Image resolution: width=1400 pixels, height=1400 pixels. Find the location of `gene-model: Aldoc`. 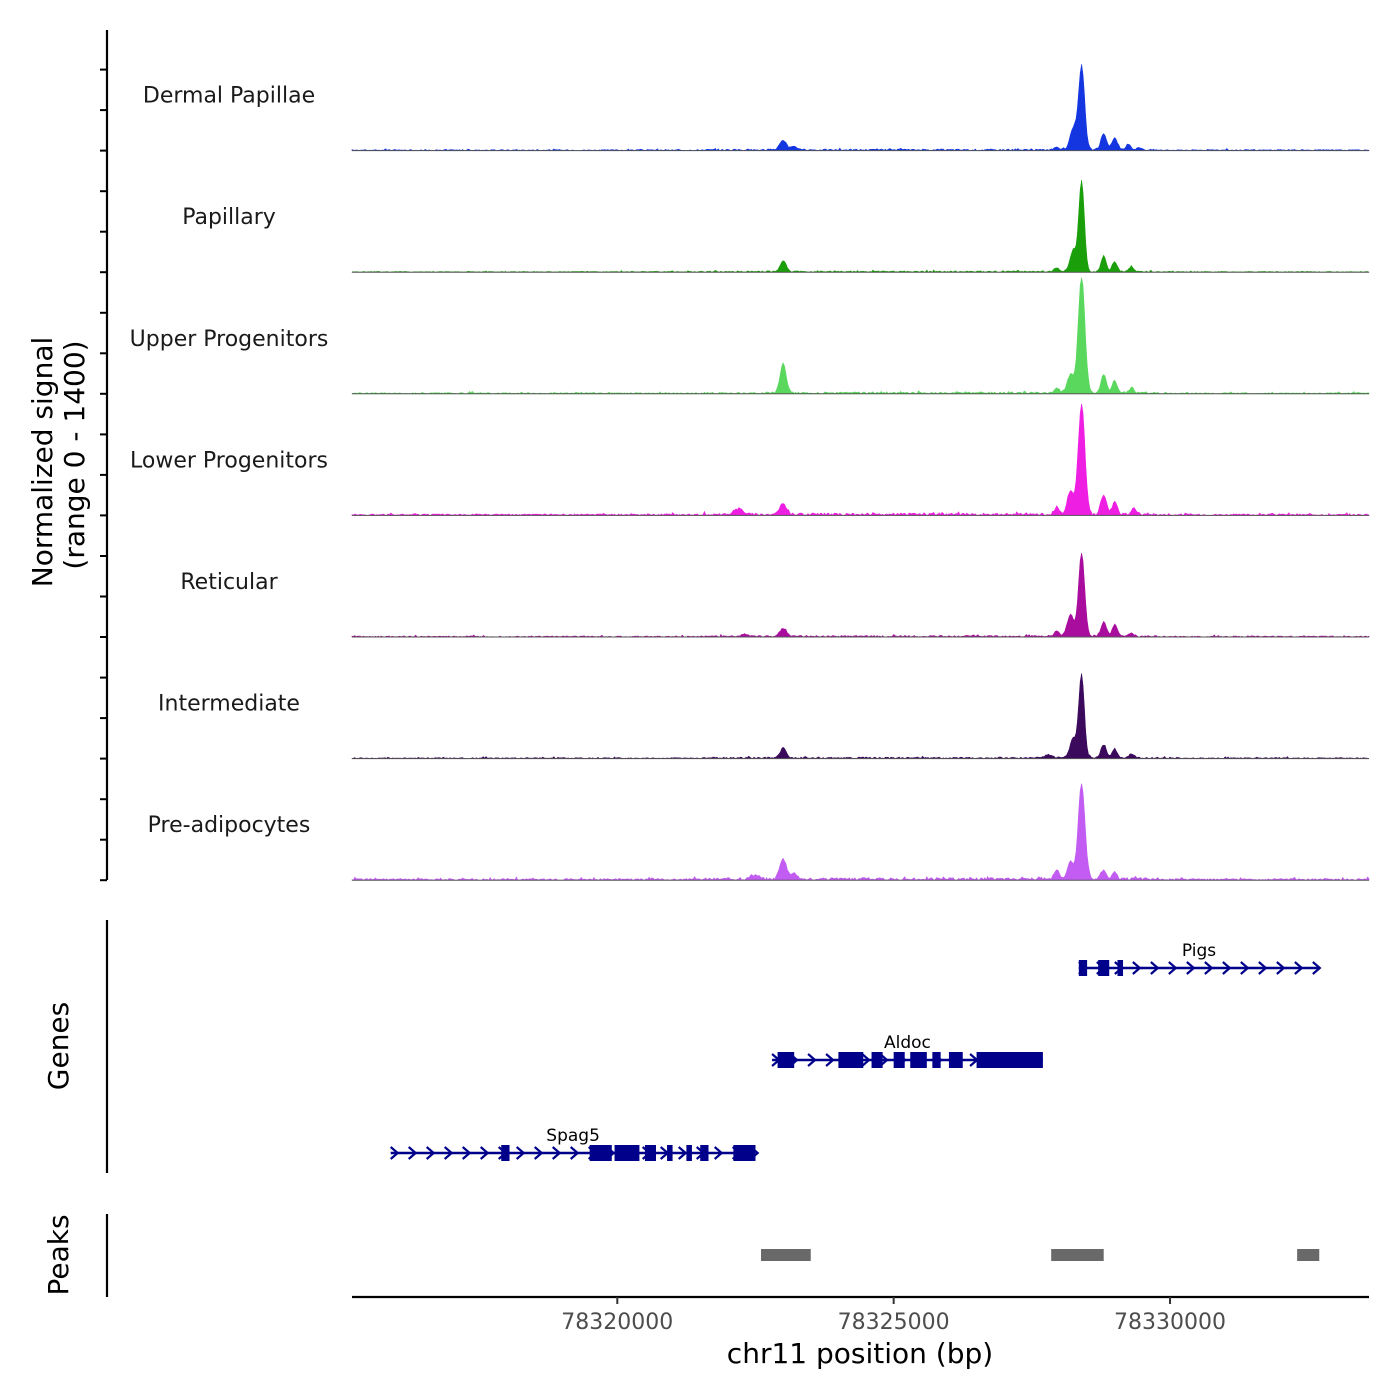

gene-model: Aldoc is located at coordinates (907, 1050).